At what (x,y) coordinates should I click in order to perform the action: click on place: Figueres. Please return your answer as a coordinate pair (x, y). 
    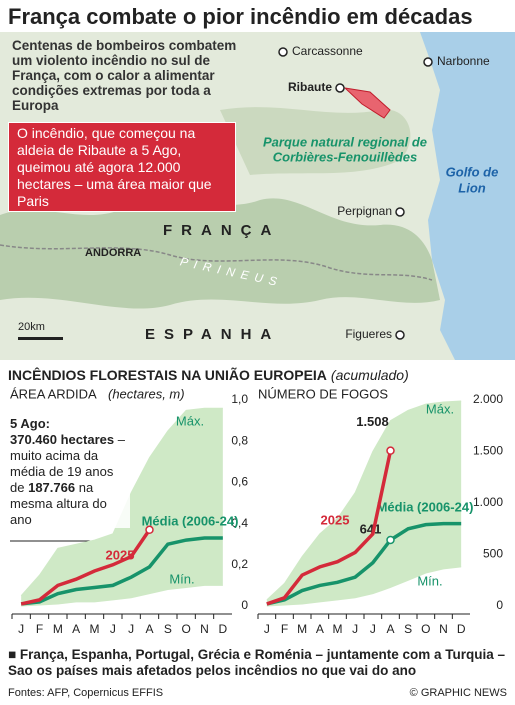
    Looking at the image, I should click on (368, 334).